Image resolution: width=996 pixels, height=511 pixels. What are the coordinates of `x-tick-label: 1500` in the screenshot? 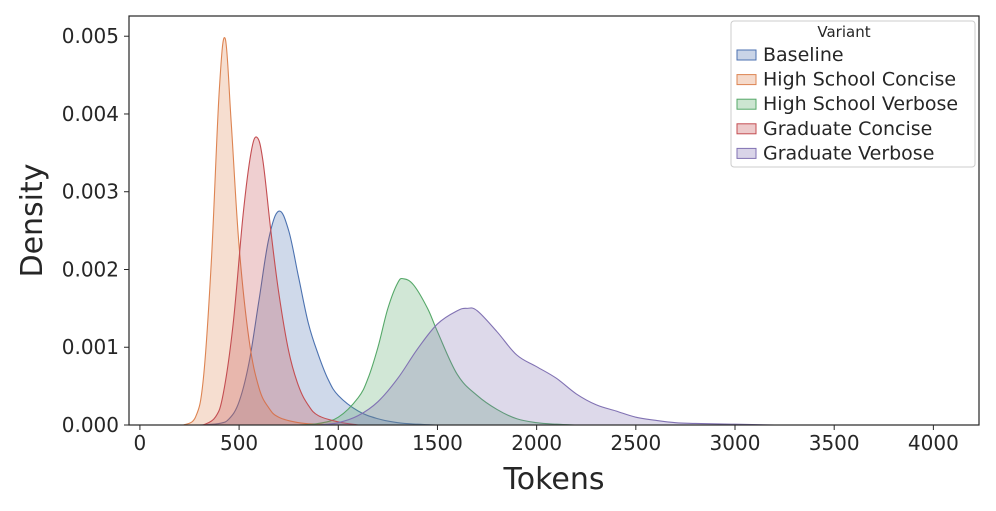 It's located at (437, 443).